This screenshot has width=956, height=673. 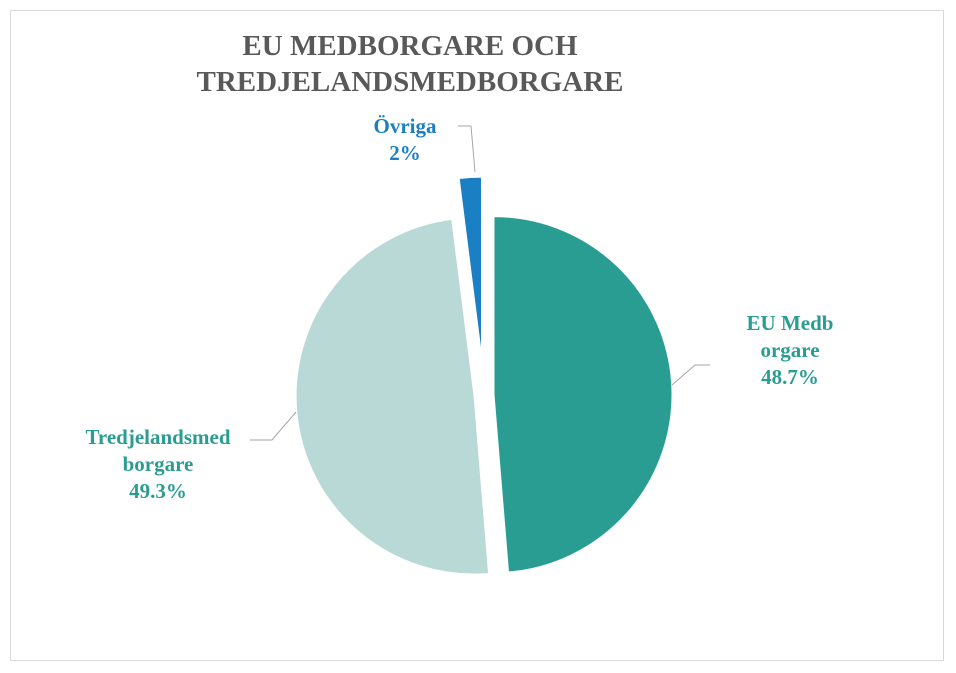 What do you see at coordinates (405, 126) in the screenshot?
I see `category-label: Övriga` at bounding box center [405, 126].